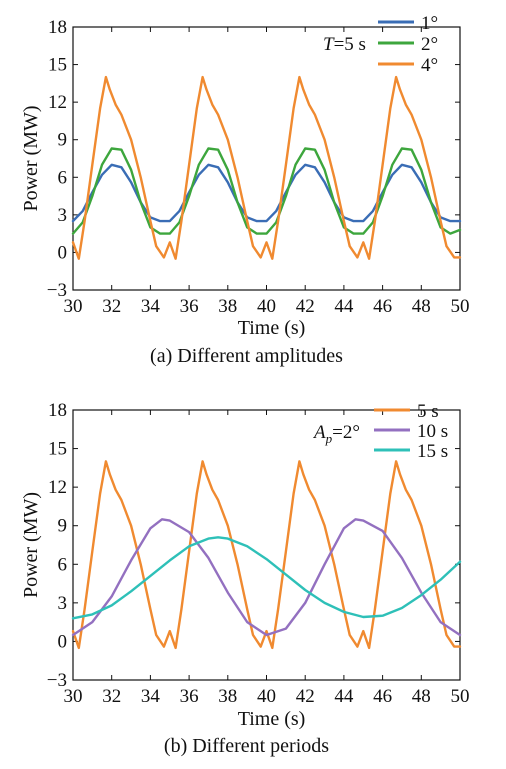 This screenshot has width=506, height=769. What do you see at coordinates (429, 23) in the screenshot?
I see `legend-label: 1°` at bounding box center [429, 23].